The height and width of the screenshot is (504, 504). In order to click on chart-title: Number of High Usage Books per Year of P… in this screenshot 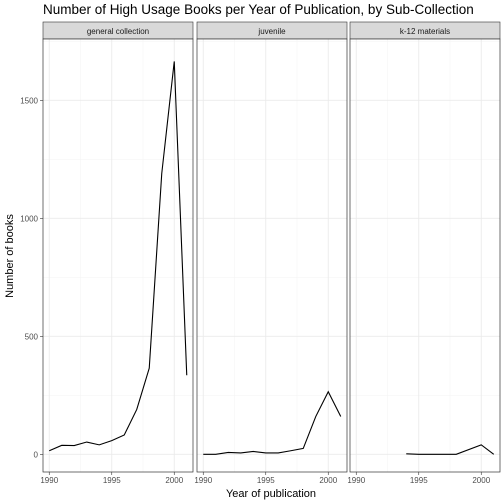, I will do `click(258, 9)`.